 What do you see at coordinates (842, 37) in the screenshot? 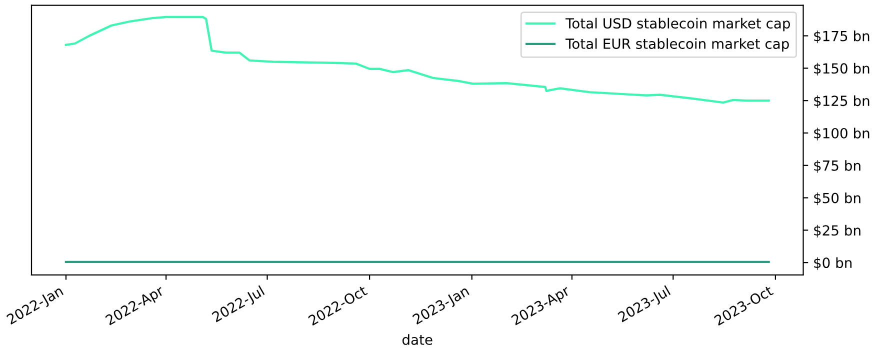
I see `y-tick-label: $175 bn` at bounding box center [842, 37].